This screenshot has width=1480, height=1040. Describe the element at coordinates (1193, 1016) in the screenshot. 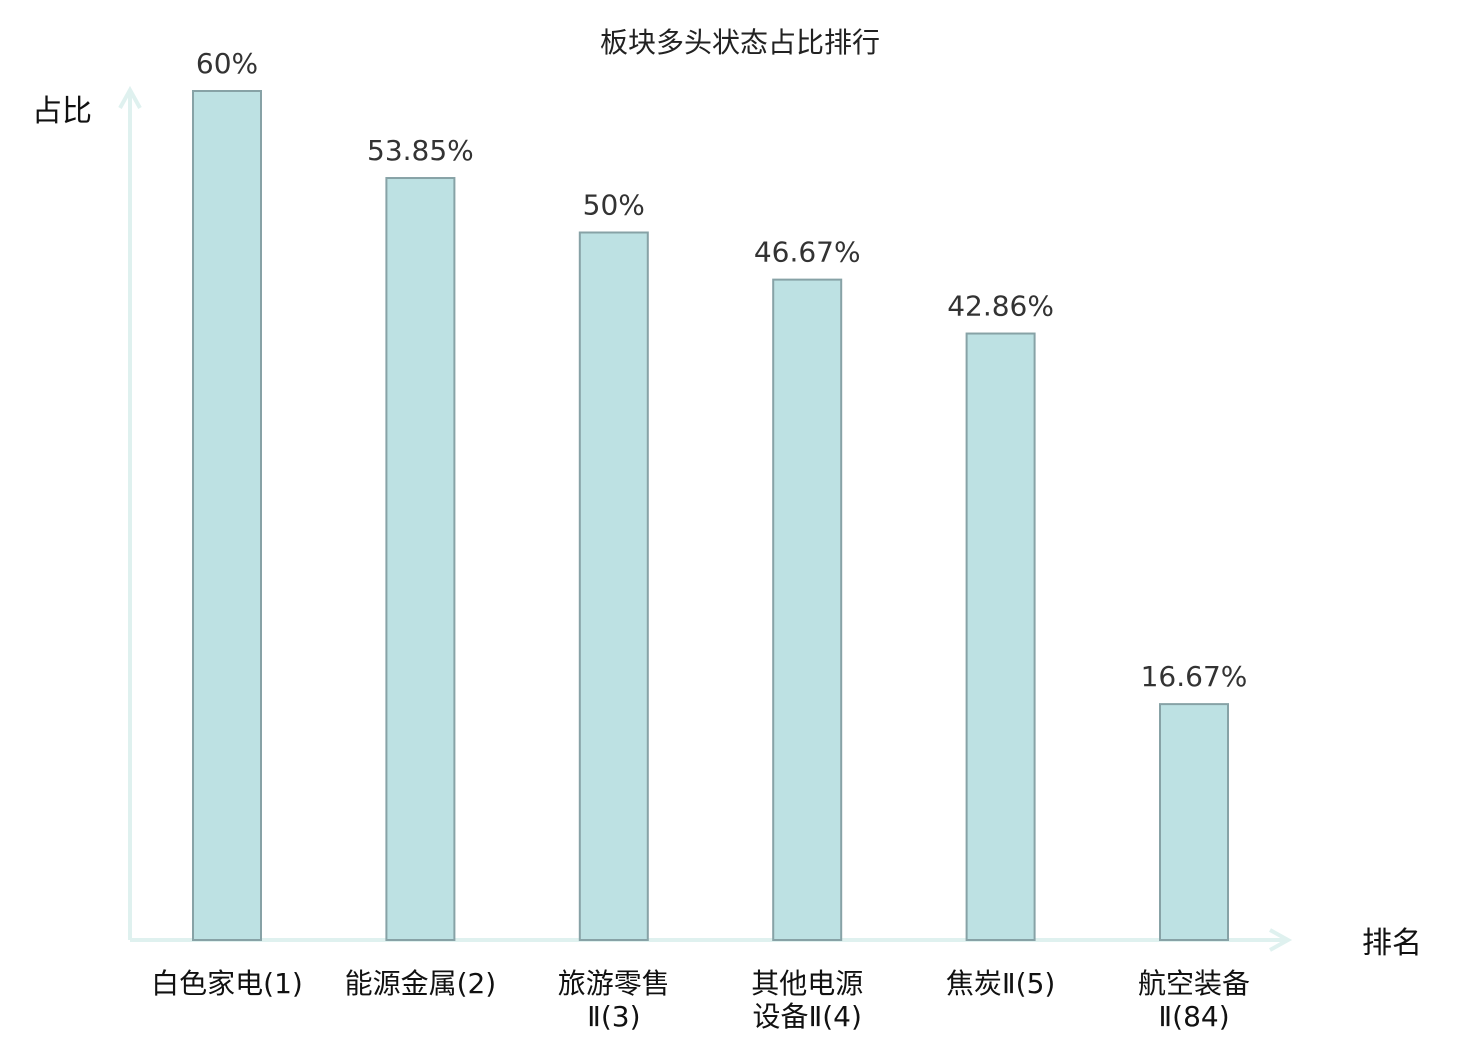

I see `category-label: Ⅱ(84)` at that location.